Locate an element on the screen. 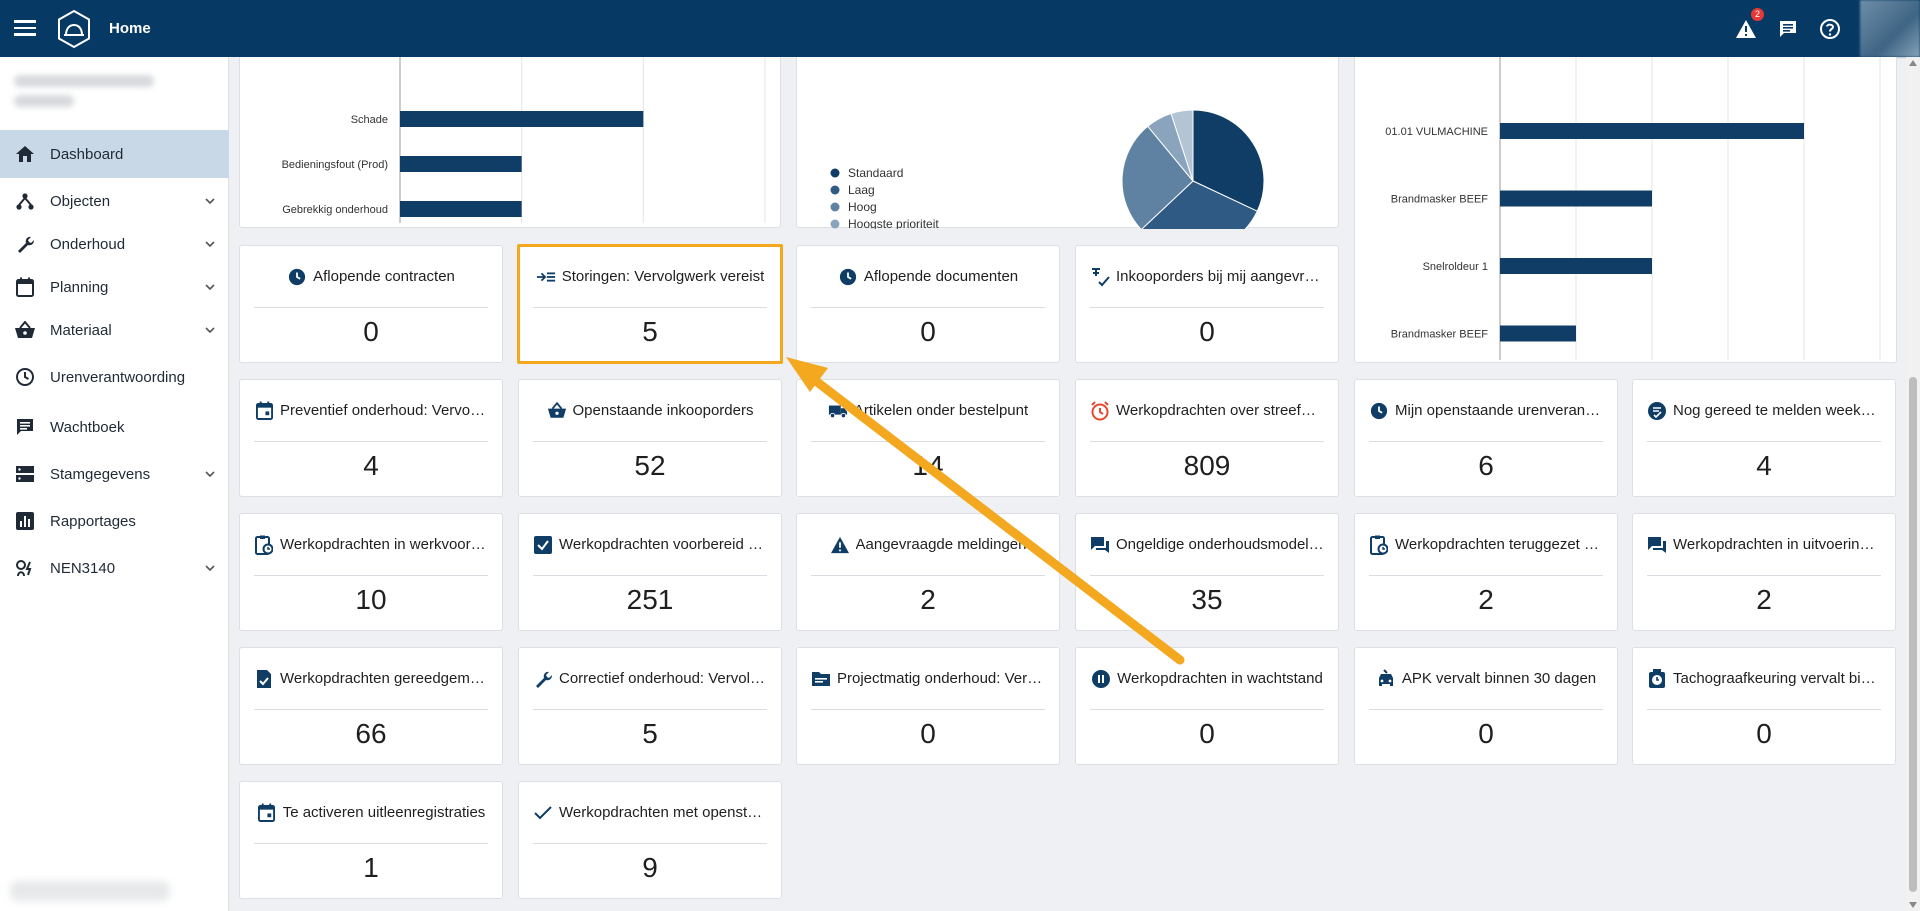 Image resolution: width=1920 pixels, height=911 pixels. vertical-scrollbar is located at coordinates (1913, 484).